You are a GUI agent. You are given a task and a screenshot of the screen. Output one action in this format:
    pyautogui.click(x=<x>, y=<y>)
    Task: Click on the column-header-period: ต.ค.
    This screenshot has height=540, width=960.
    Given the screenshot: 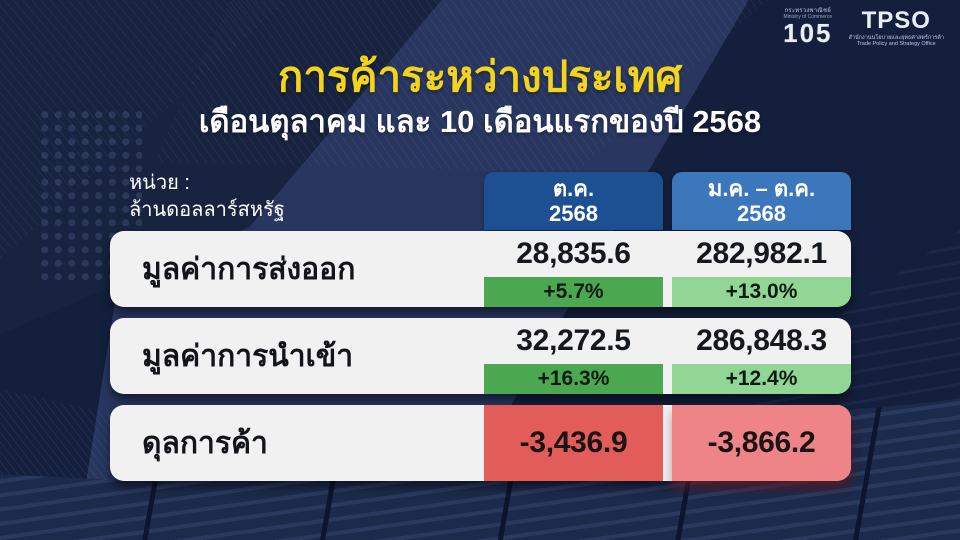 What is the action you would take?
    pyautogui.click(x=573, y=188)
    